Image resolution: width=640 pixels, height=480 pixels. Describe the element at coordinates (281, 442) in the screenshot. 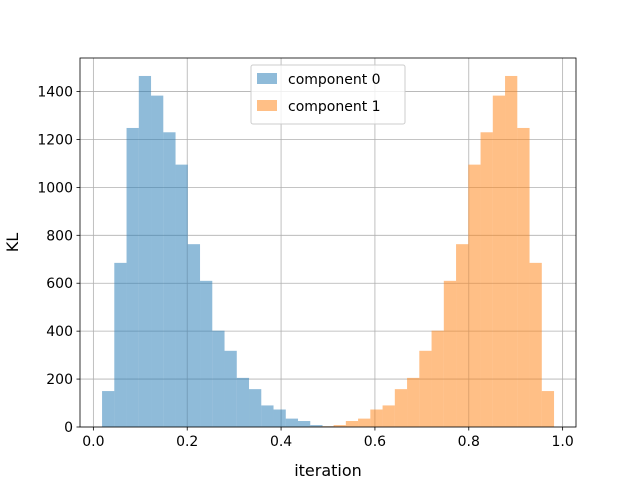

I see `x-tick-label: 0.4` at that location.